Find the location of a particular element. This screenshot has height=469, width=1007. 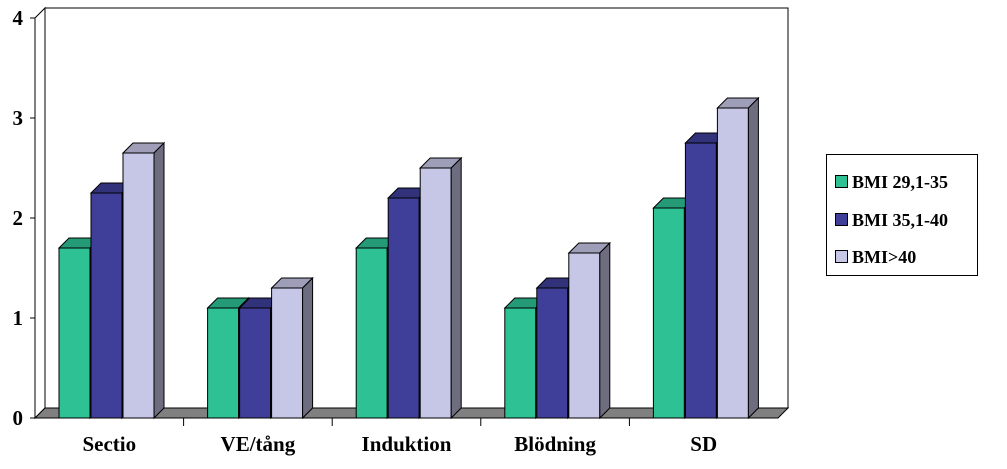

y-tick-label: 0 is located at coordinates (18, 418).